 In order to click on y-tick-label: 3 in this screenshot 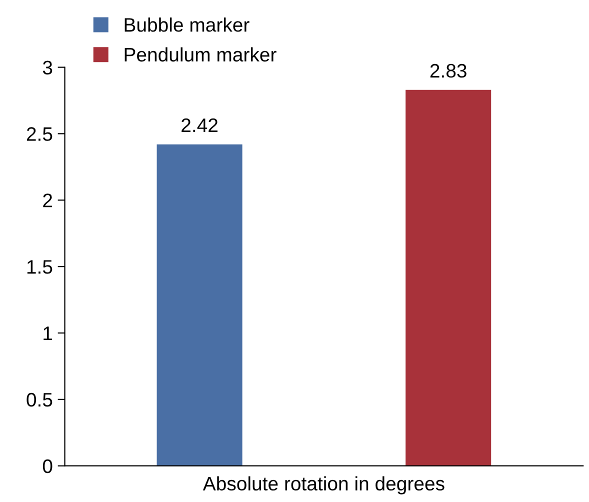, I will do `click(47, 67)`.